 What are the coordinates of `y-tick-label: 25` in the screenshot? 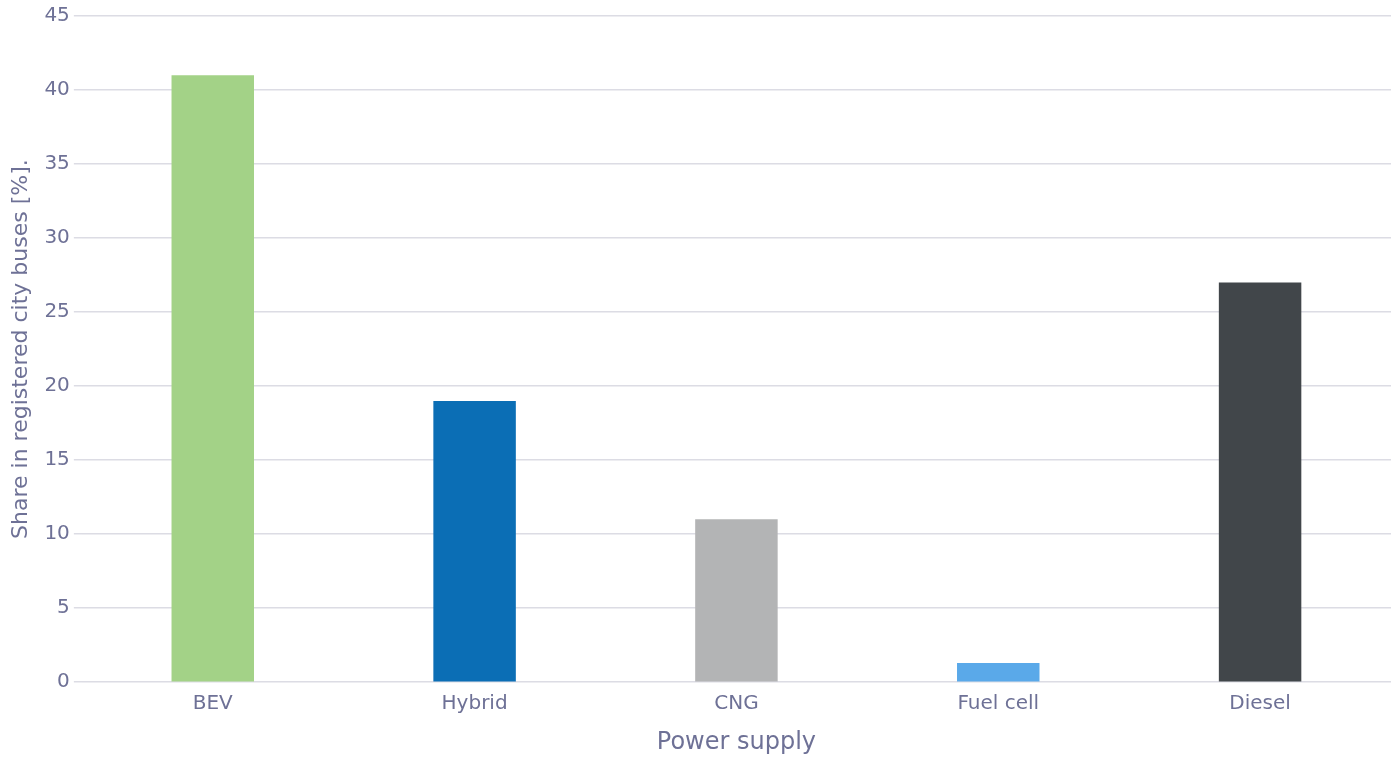 It's located at (57, 310).